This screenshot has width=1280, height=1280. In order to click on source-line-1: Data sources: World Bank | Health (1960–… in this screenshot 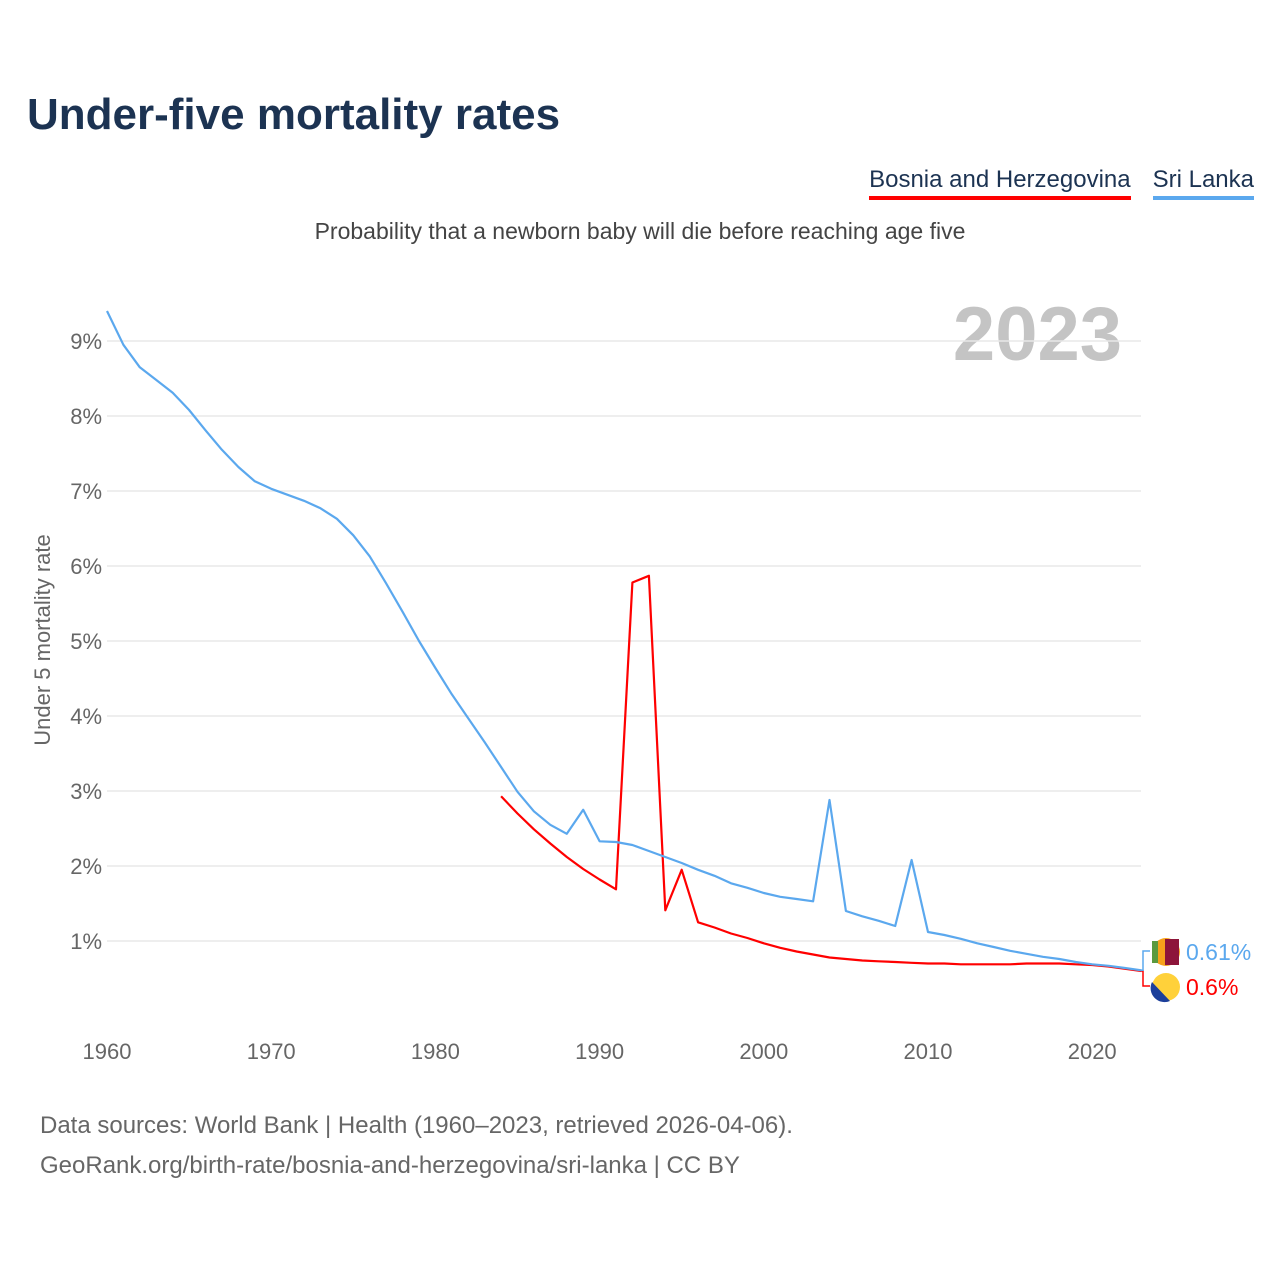, I will do `click(416, 1125)`.